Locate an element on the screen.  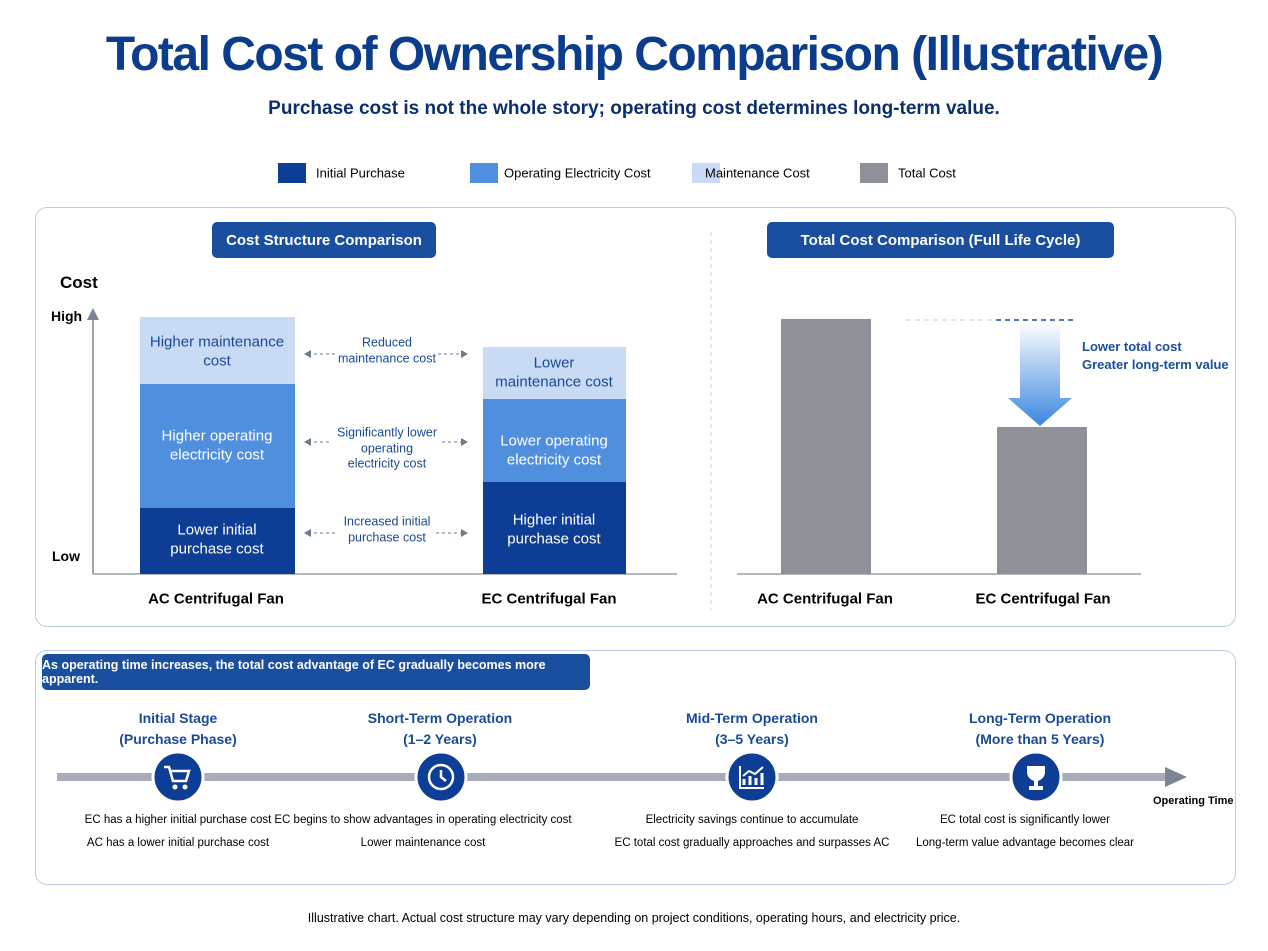
comparison: Reduced maintenance cost is located at coordinates (387, 350).